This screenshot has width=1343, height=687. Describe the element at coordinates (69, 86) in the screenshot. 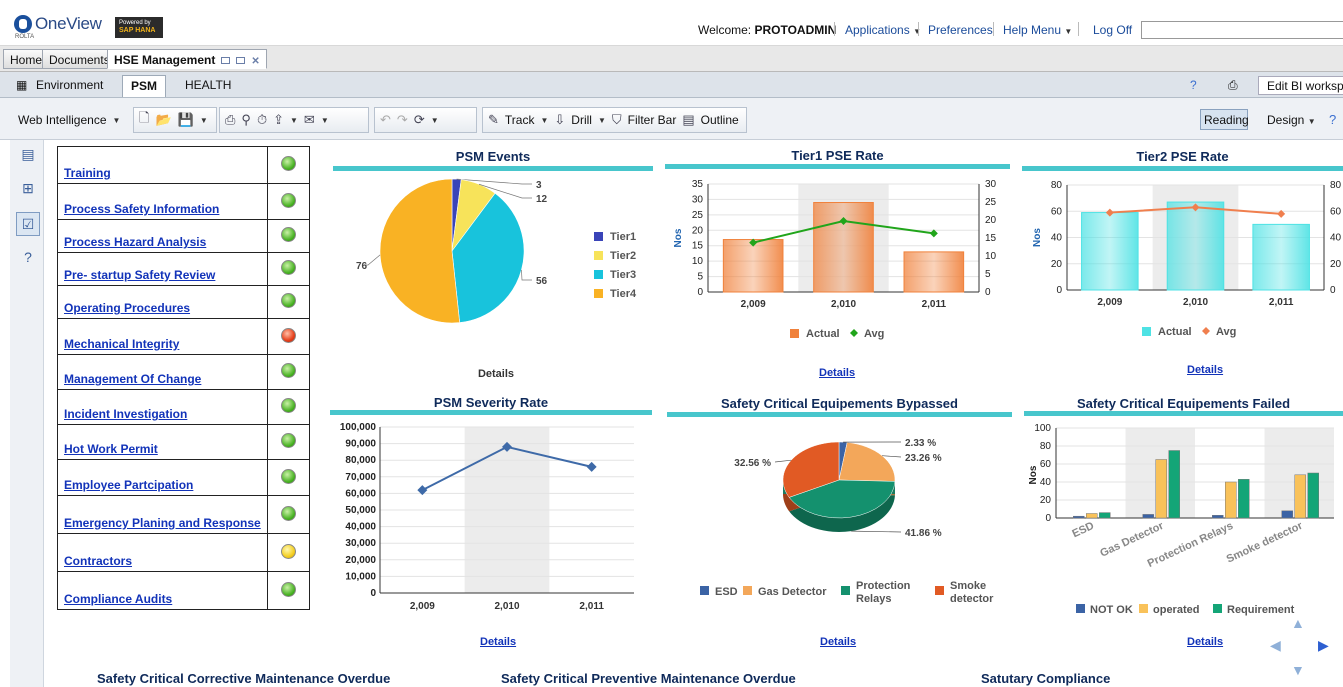

I see `tab-environment: Environment` at that location.